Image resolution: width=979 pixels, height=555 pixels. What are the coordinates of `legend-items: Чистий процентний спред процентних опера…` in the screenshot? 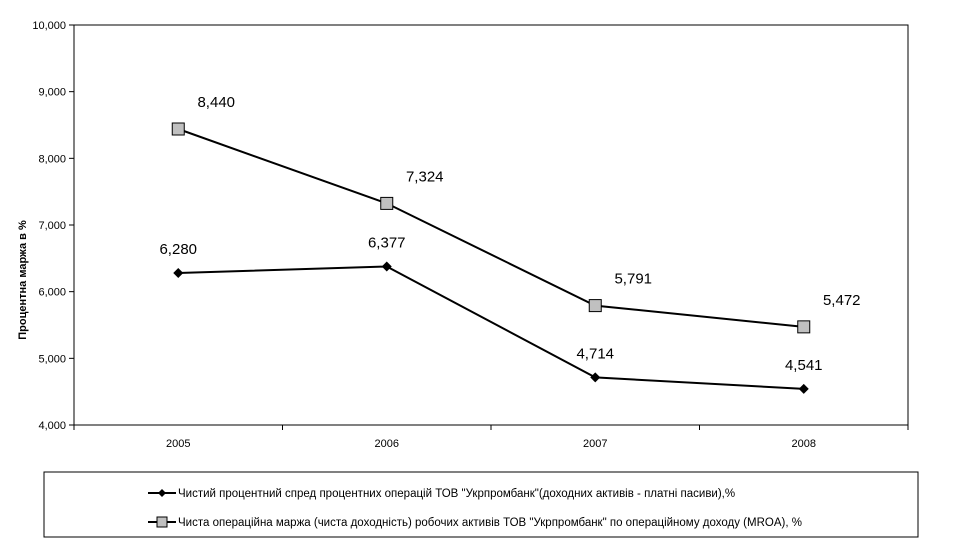 It's located at (475, 508).